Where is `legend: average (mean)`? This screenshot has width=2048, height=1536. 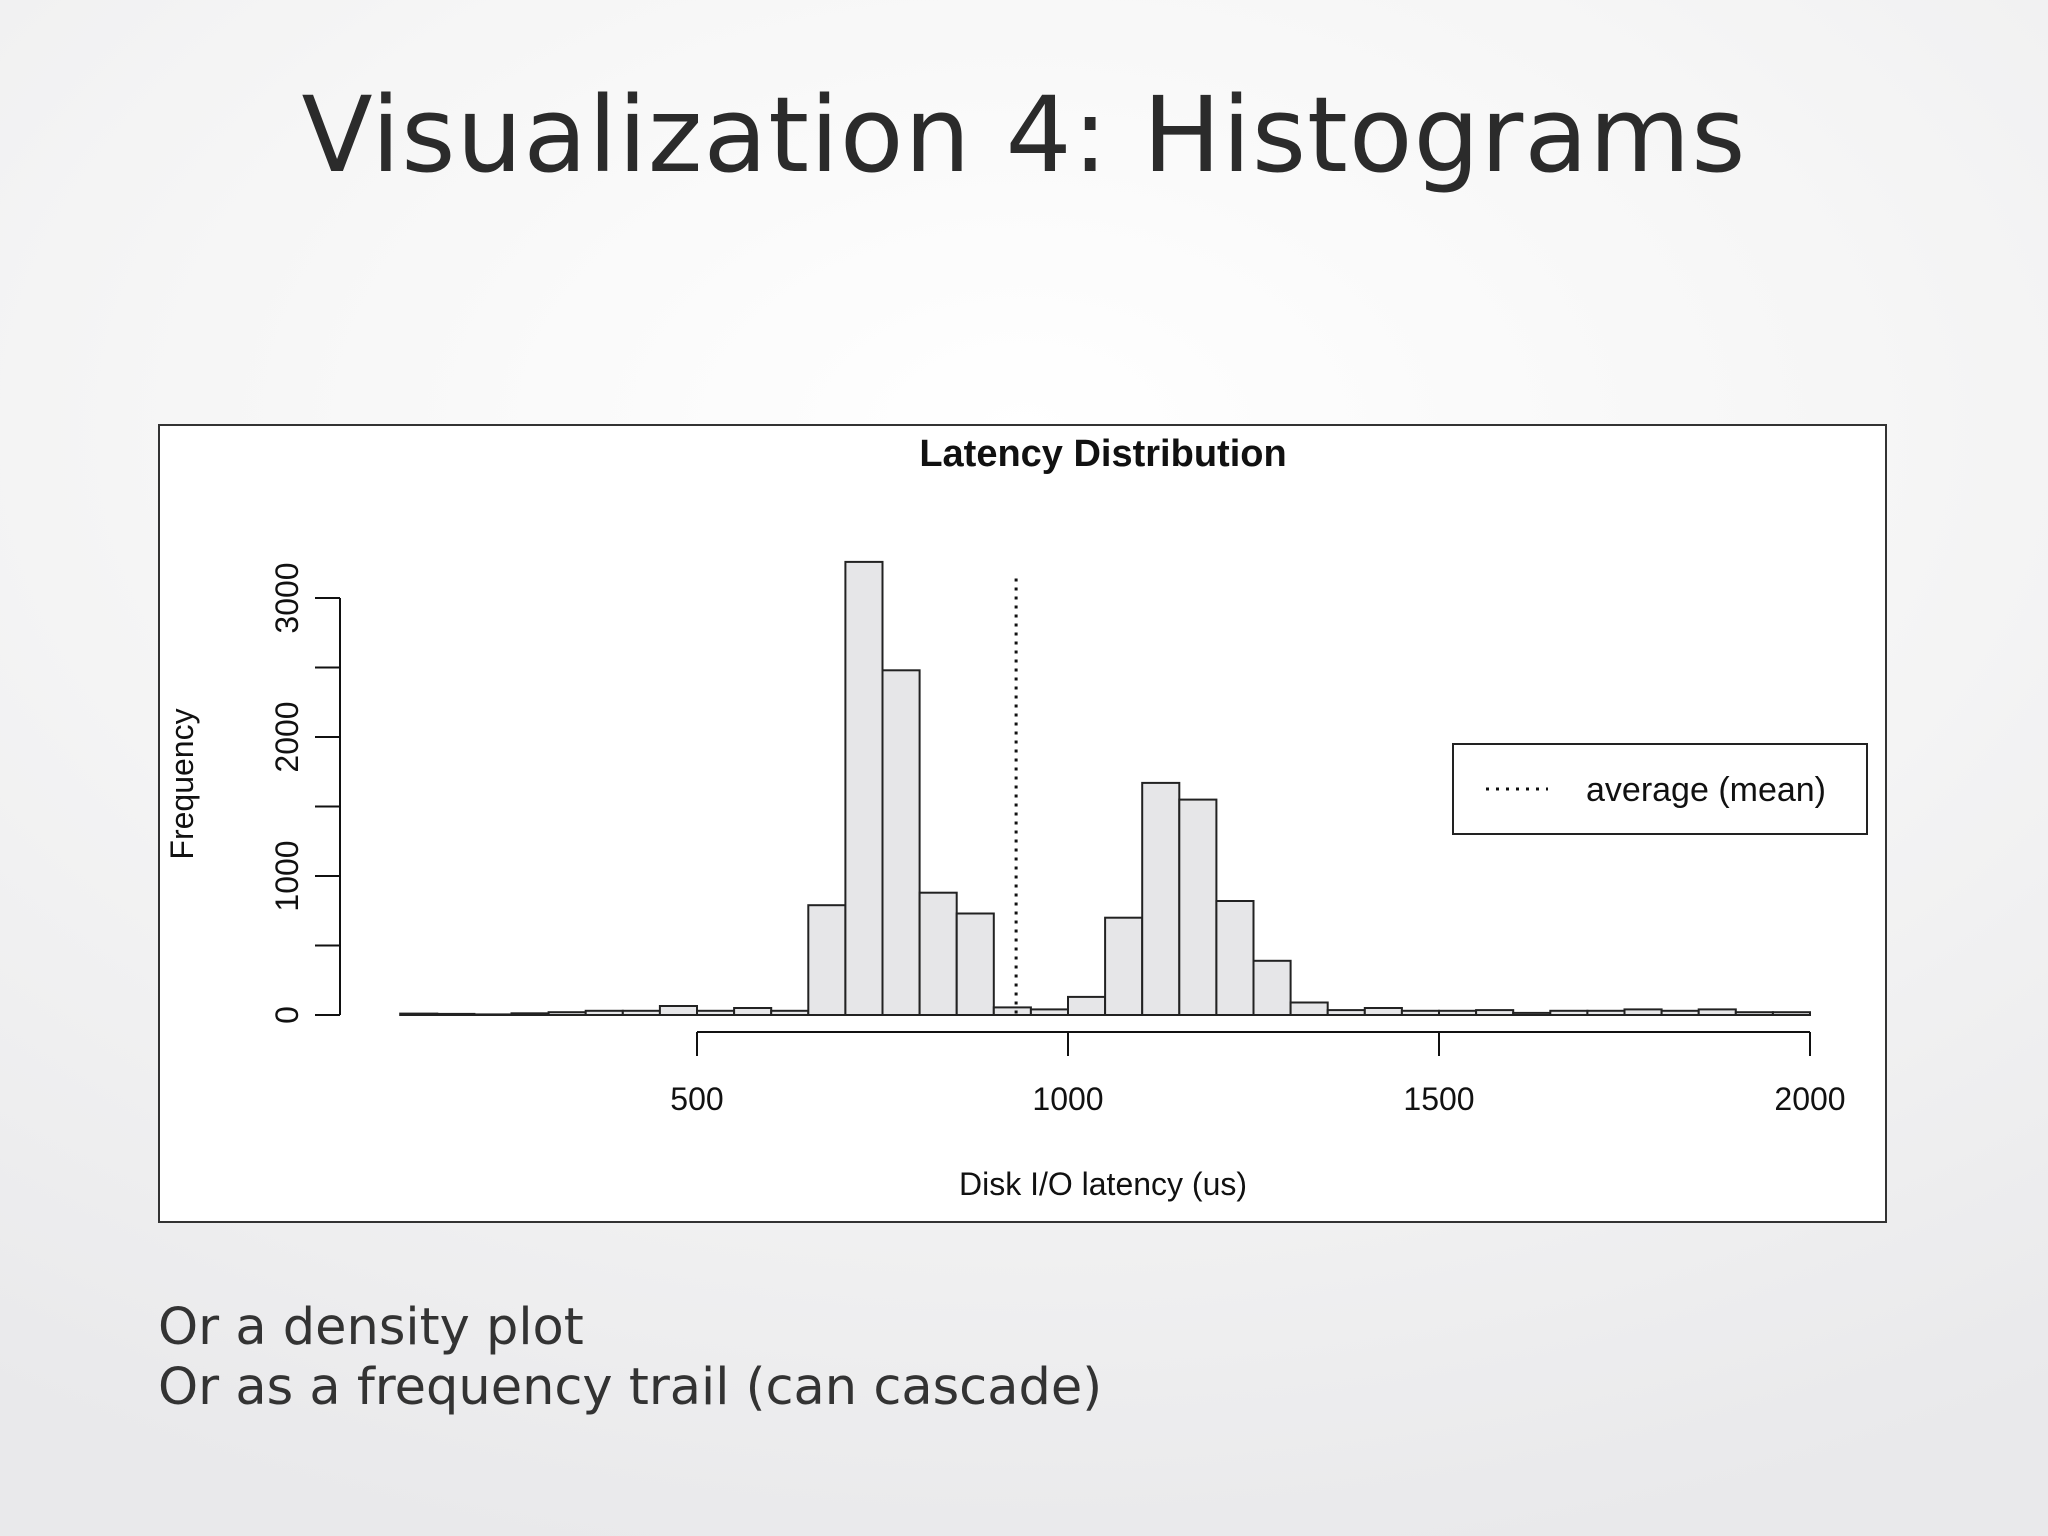 legend: average (mean) is located at coordinates (1660, 789).